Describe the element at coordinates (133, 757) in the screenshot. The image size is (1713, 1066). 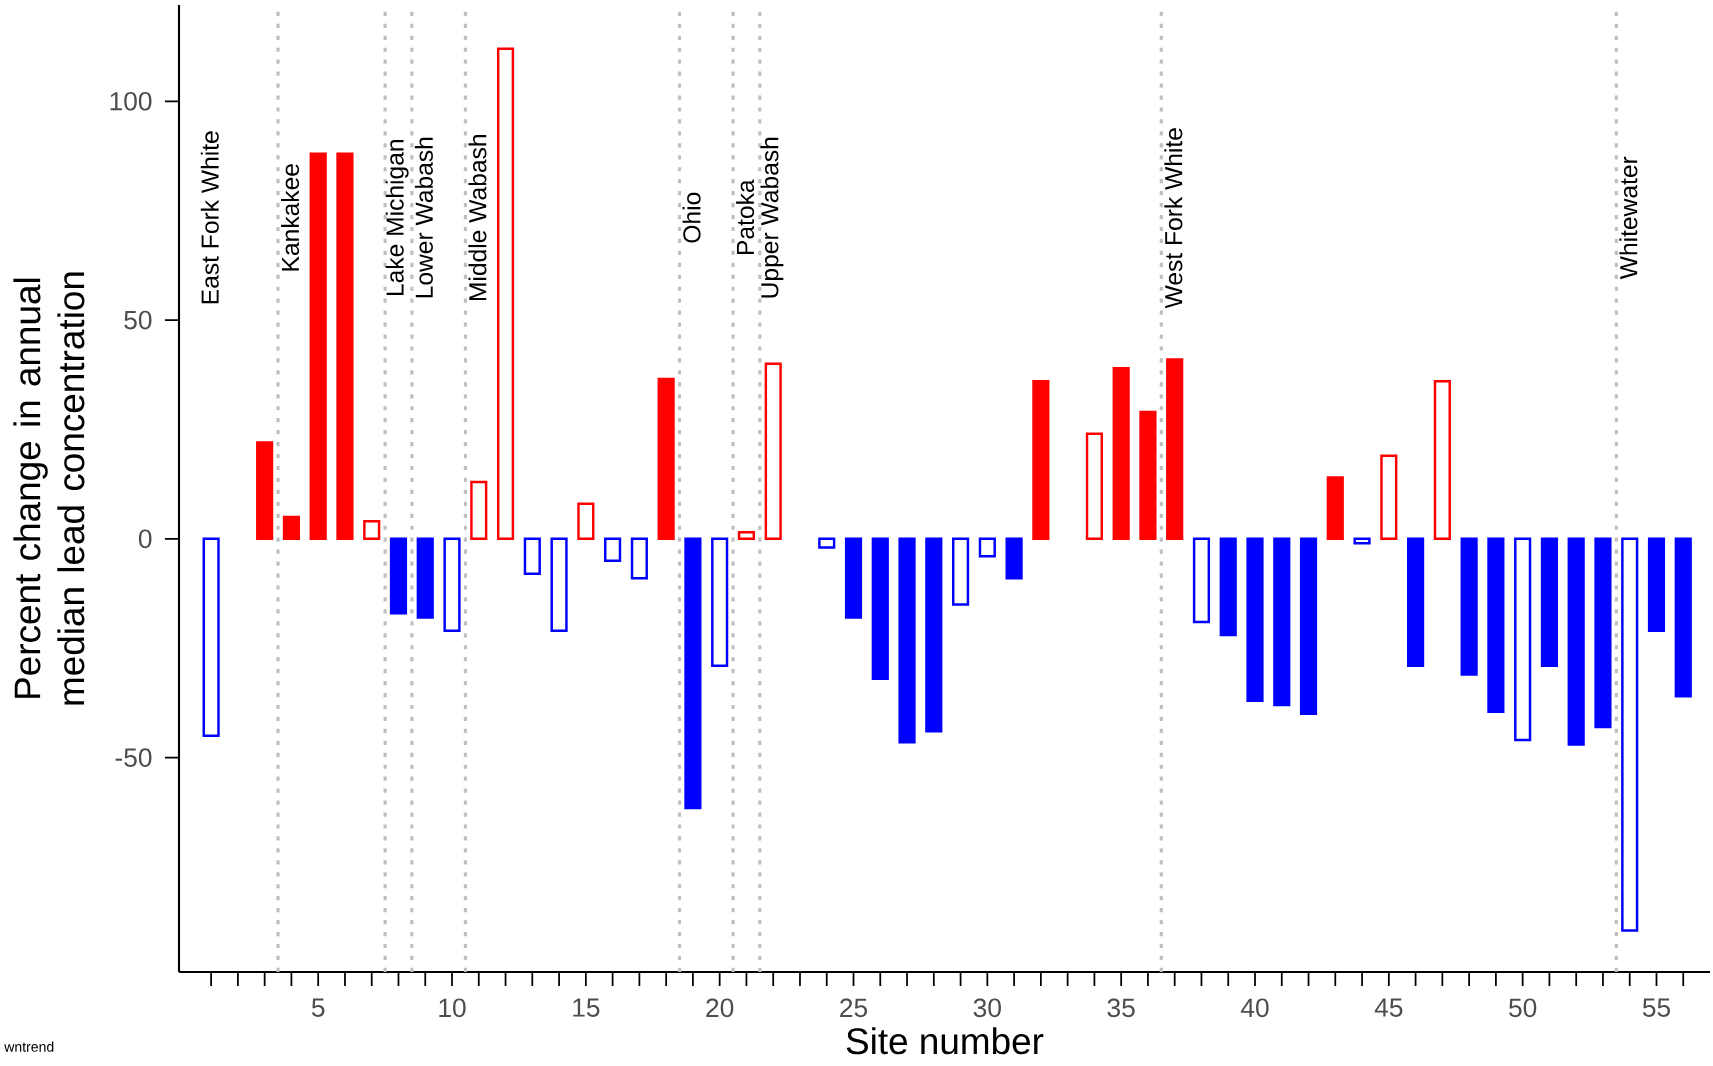
I see `y-tick-label: -50` at that location.